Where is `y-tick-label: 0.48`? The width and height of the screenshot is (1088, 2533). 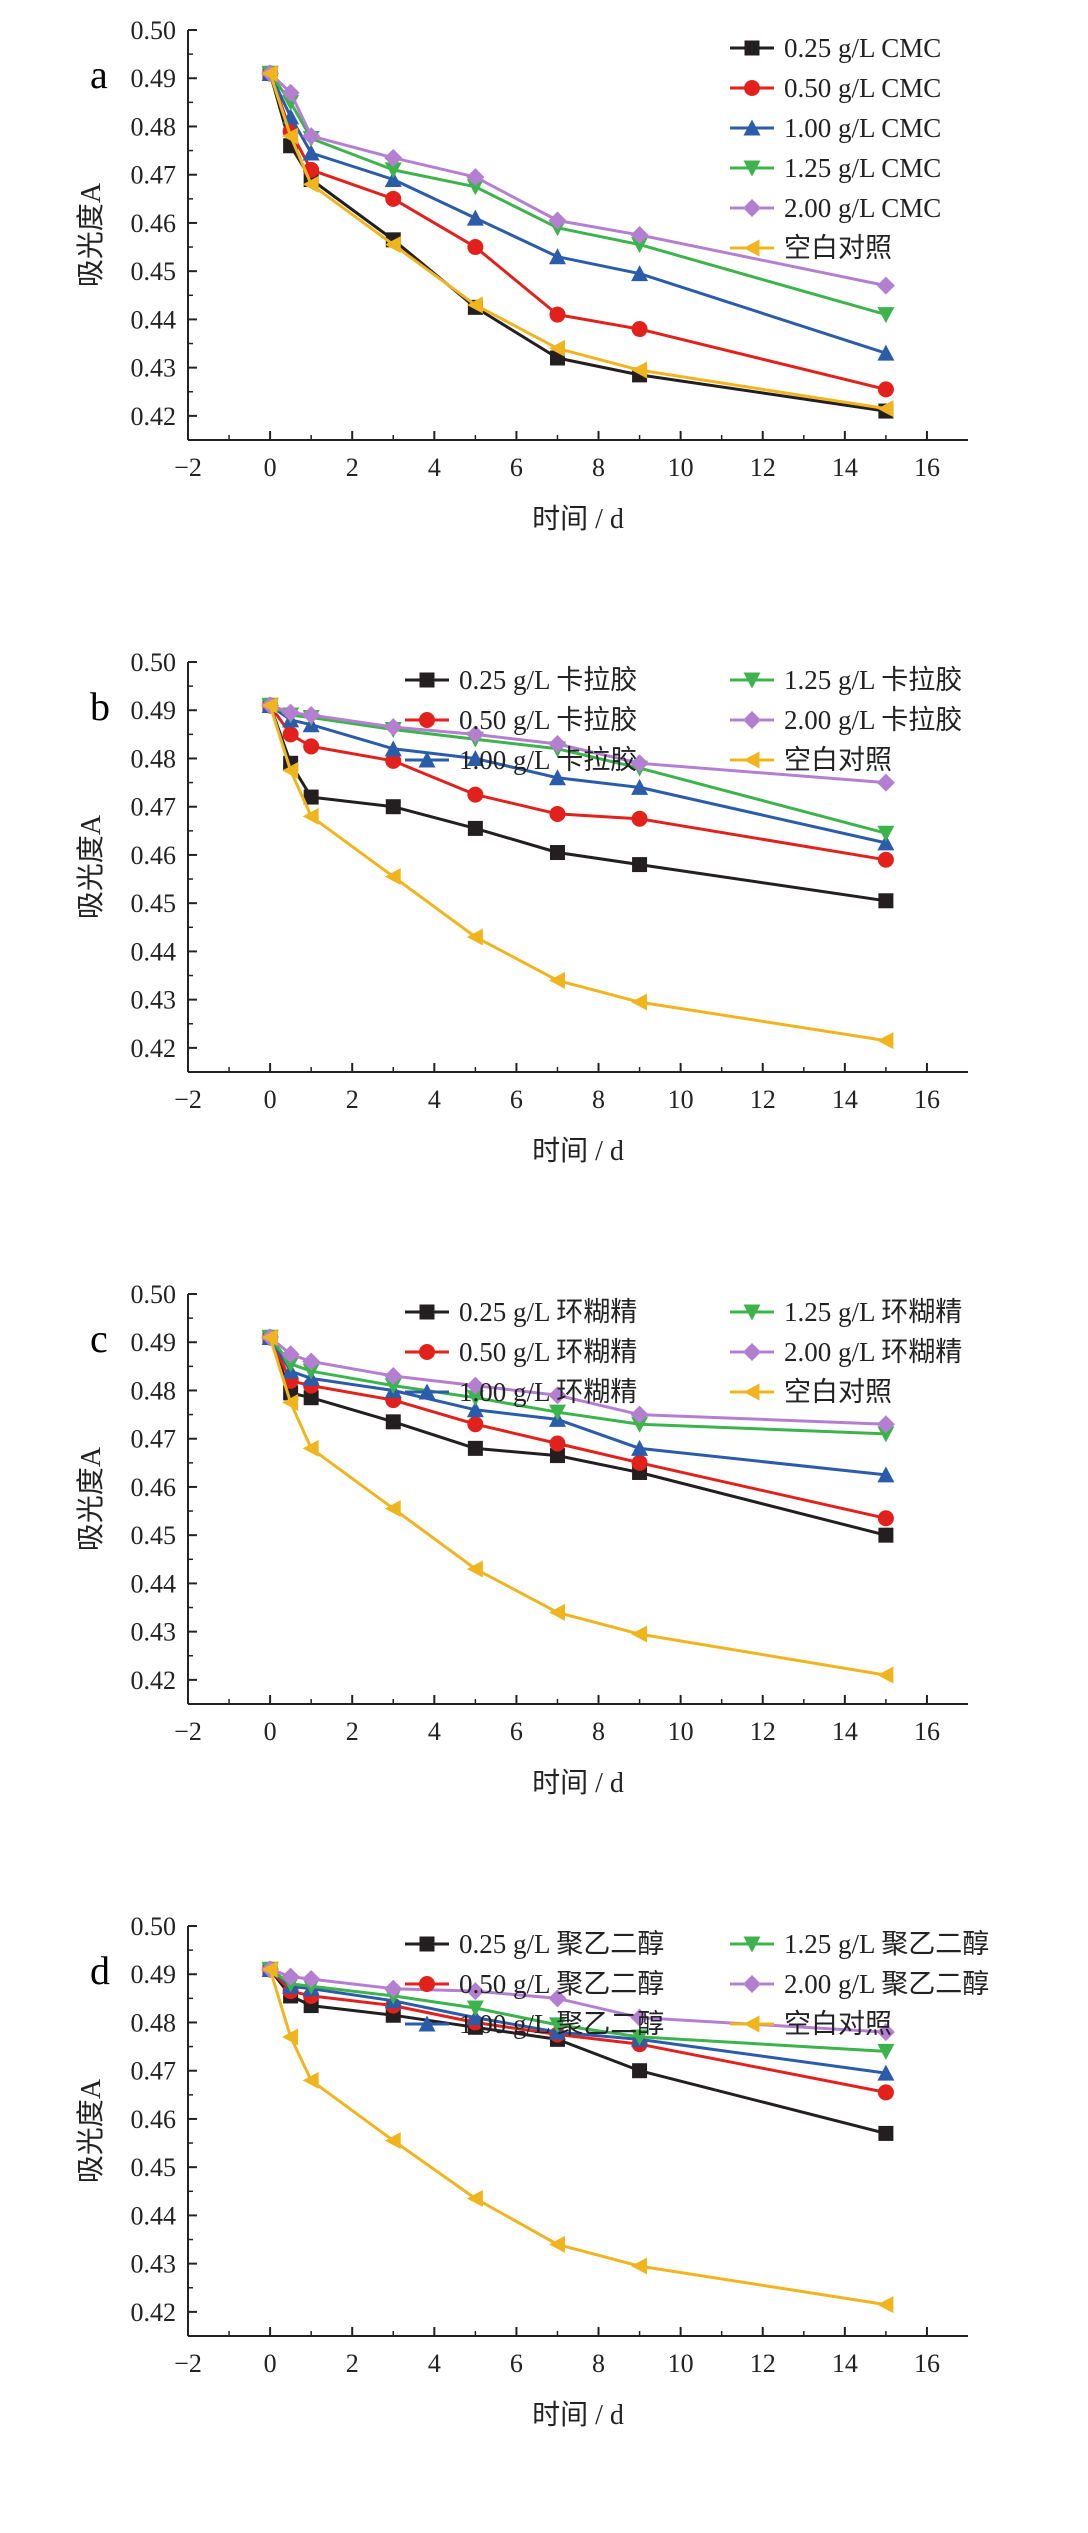
y-tick-label: 0.48 is located at coordinates (154, 758).